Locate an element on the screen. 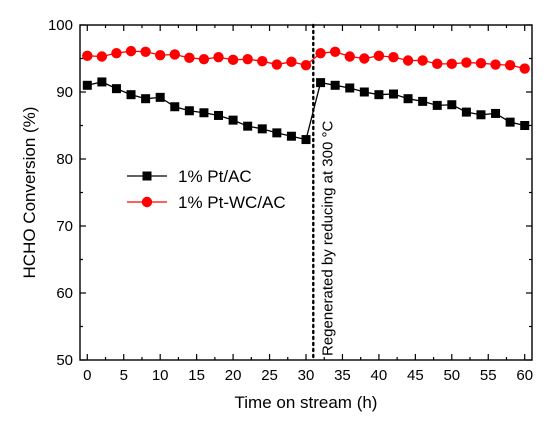 The width and height of the screenshot is (550, 423). y-tick-label: 50 is located at coordinates (64, 360).